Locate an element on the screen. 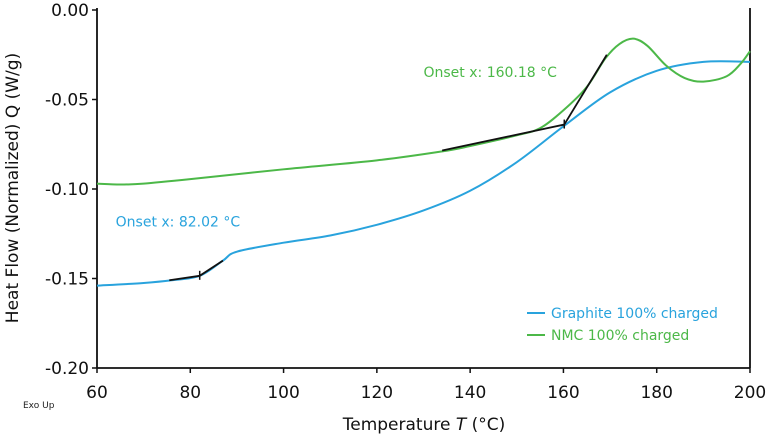 This screenshot has width=768, height=437. legend-entry: NMC 100% charged is located at coordinates (620, 336).